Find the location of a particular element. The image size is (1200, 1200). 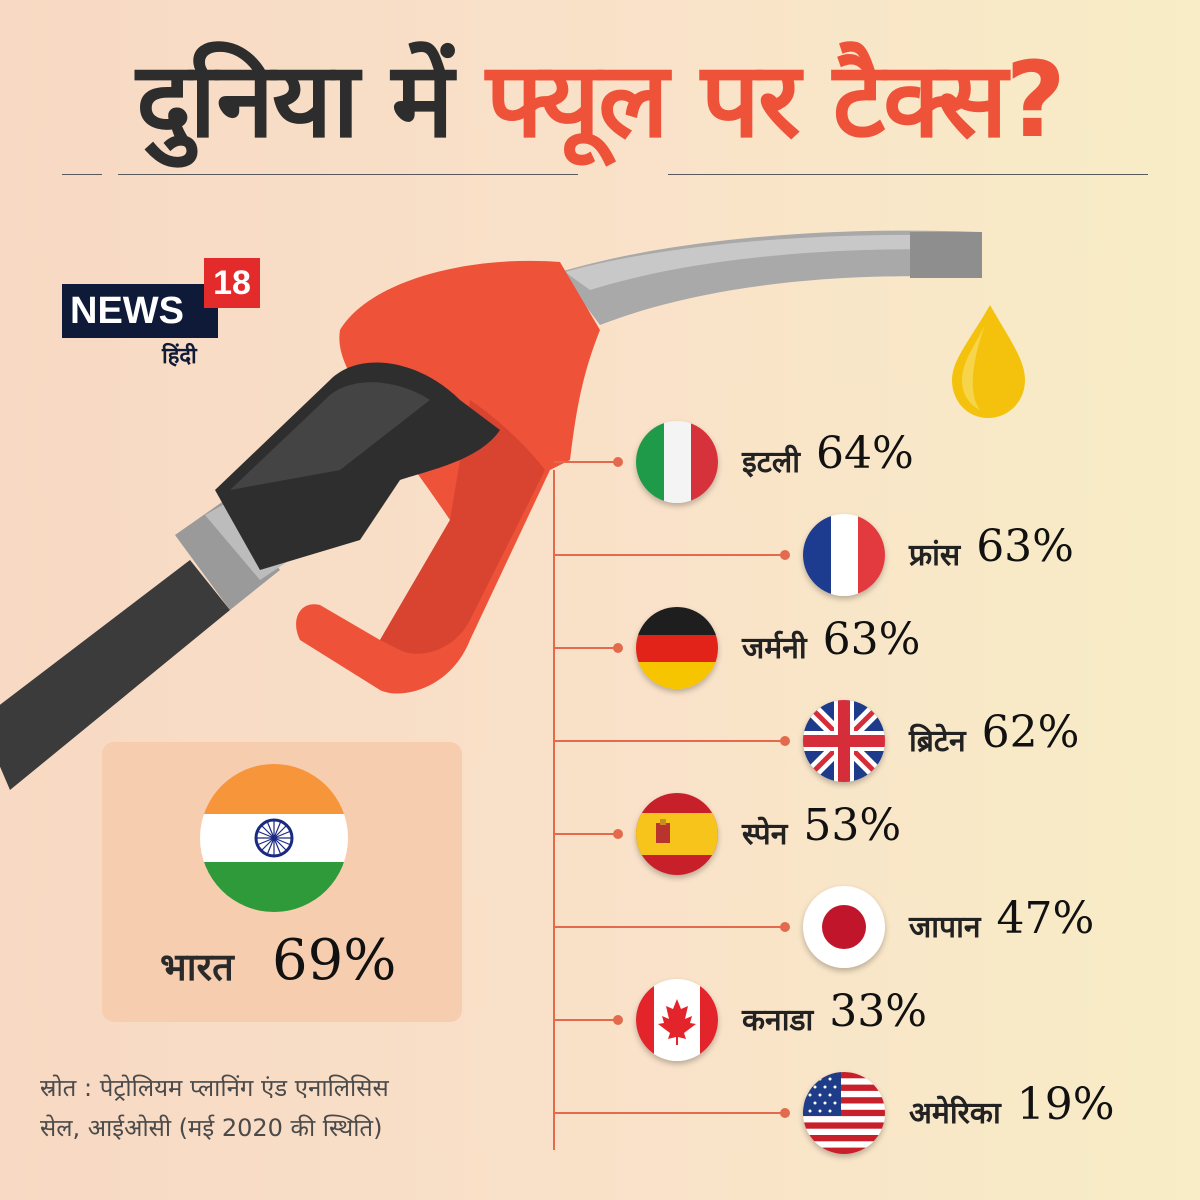

france-flag-icon is located at coordinates (844, 555).